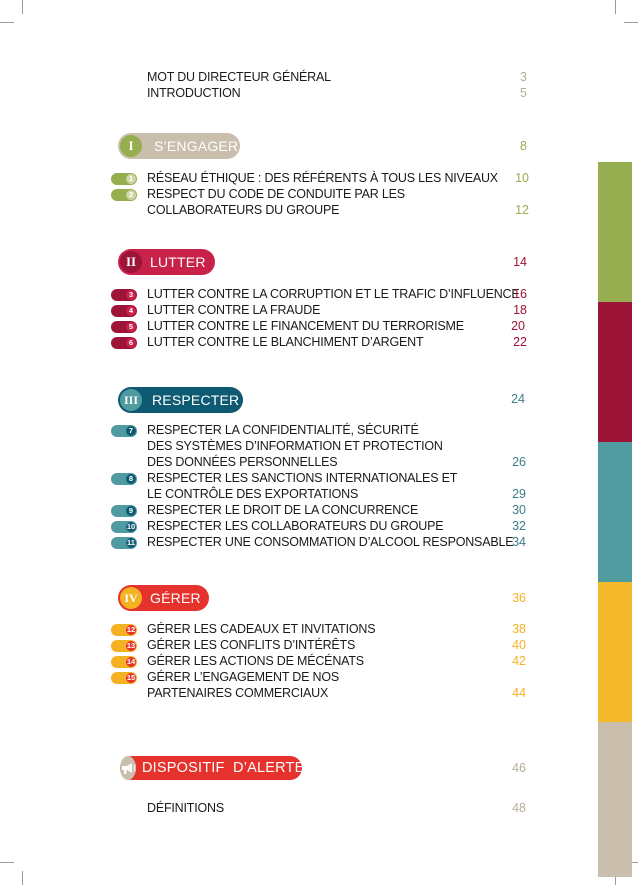 The width and height of the screenshot is (638, 885). I want to click on page-number: 32, so click(519, 526).